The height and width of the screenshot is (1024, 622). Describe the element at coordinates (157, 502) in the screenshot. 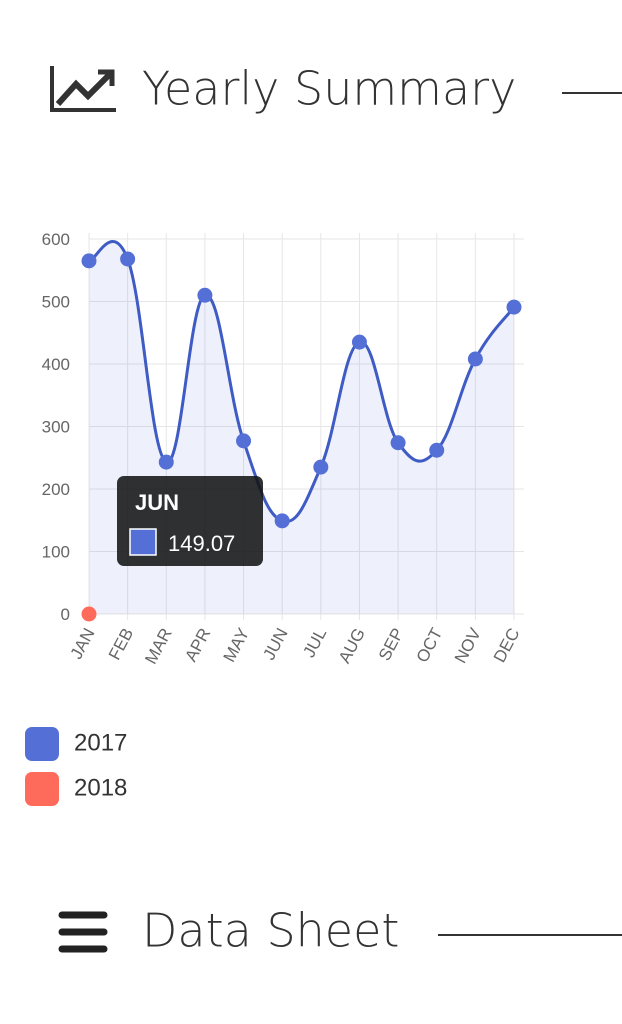

I see `tooltip-title: JUN` at that location.